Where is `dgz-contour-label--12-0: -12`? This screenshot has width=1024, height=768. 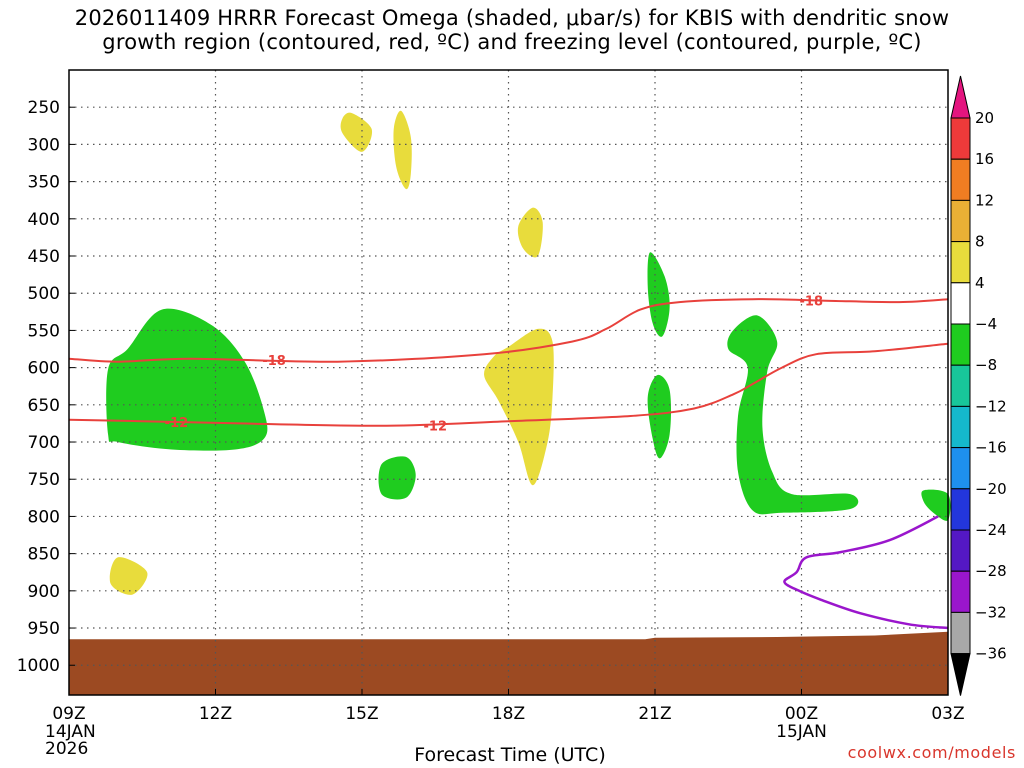 dgz-contour-label--12-0: -12 is located at coordinates (177, 423).